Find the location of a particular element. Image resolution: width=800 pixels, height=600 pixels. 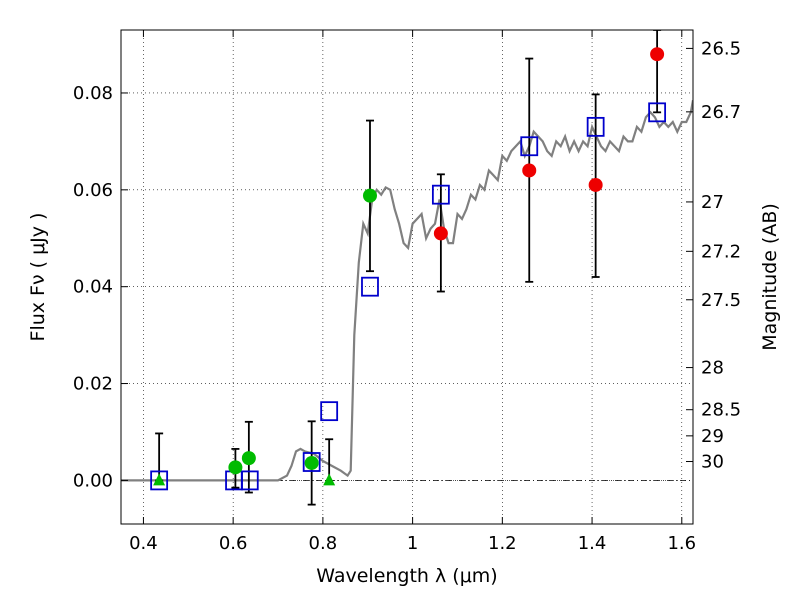

x-tick-label: 1 is located at coordinates (412, 543).